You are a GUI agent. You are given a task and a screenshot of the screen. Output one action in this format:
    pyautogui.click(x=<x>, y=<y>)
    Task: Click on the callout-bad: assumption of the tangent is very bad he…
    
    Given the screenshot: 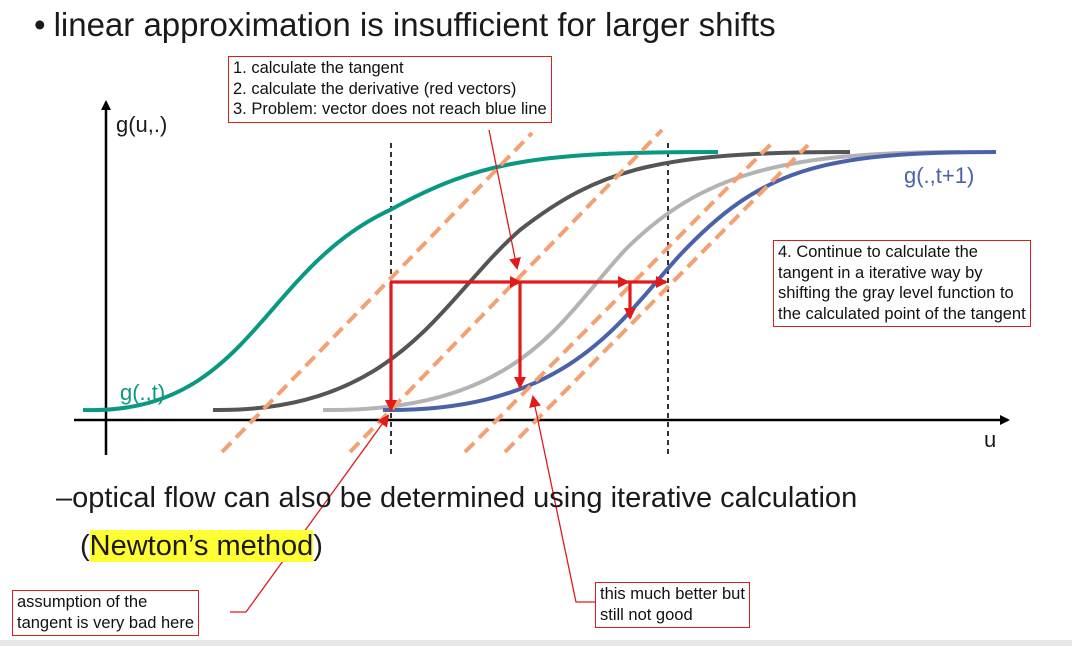 What is the action you would take?
    pyautogui.click(x=106, y=613)
    